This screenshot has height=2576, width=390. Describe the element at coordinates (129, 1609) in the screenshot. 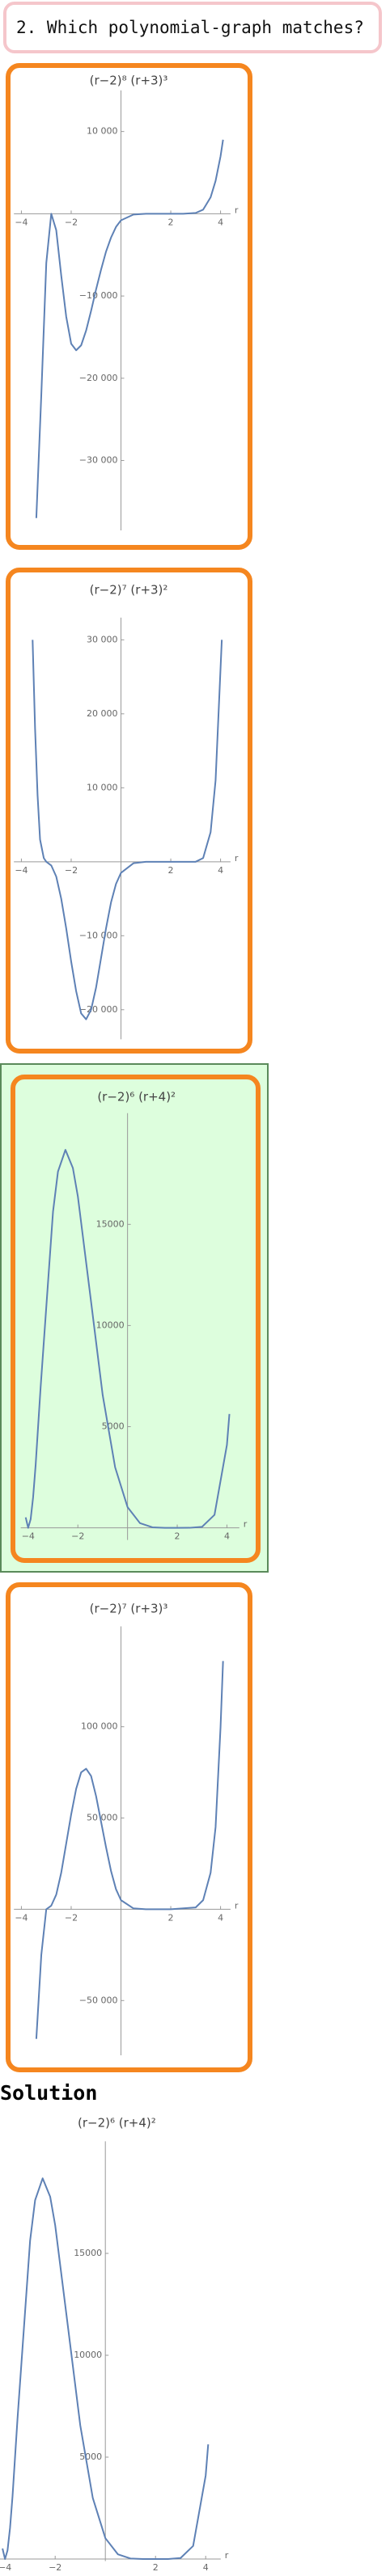

I see `chart-title: (r−2)⁷ (r+3)³` at that location.